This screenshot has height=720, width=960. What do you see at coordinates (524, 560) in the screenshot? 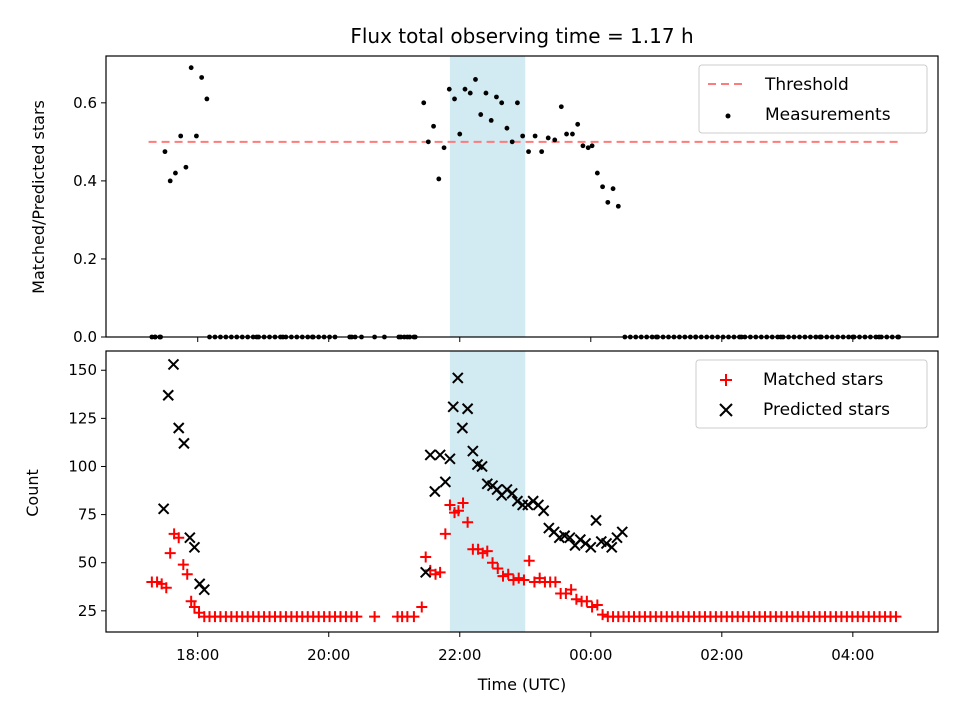
I see `matched-star-points` at bounding box center [524, 560].